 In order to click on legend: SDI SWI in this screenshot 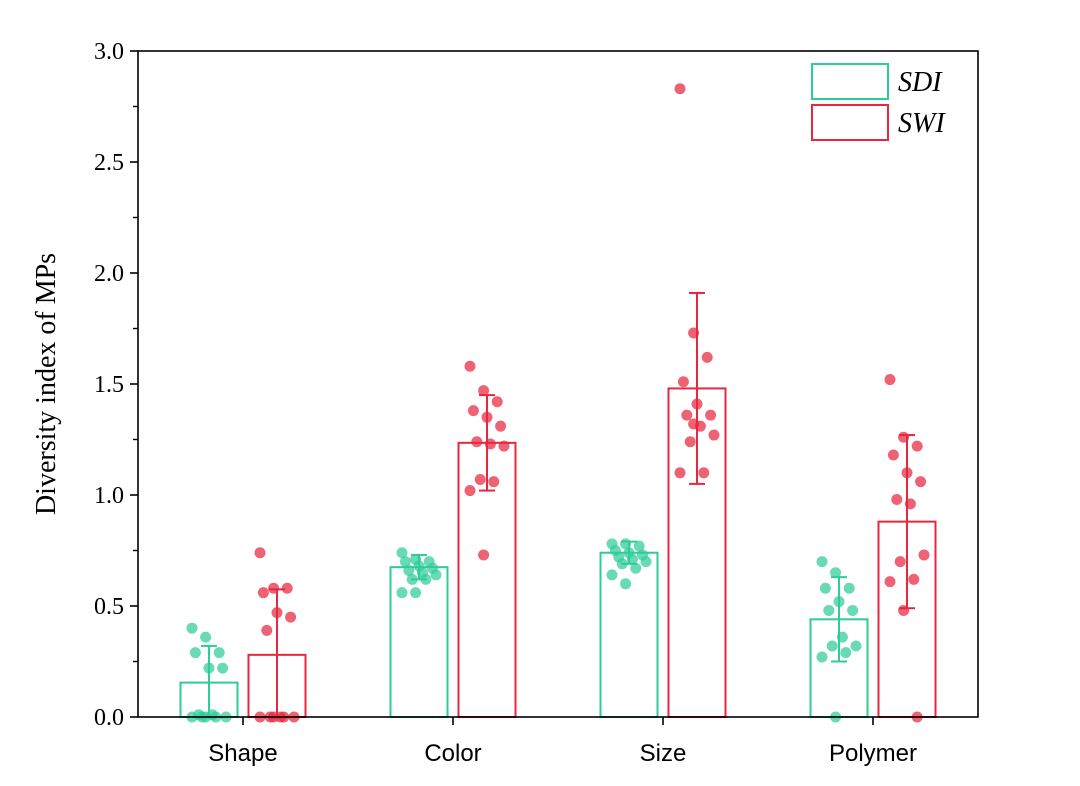, I will do `click(878, 102)`.